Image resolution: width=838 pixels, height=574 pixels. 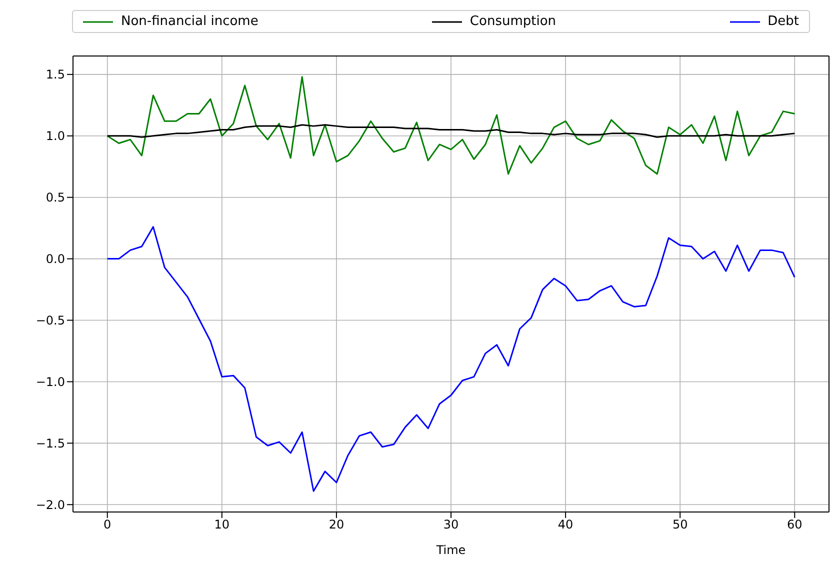 I want to click on x-tick-label: 20, so click(x=336, y=525).